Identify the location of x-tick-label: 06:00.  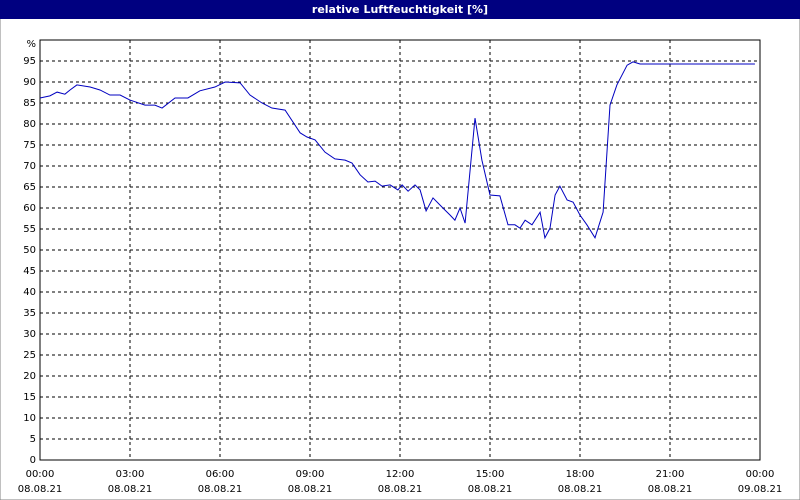
(220, 474).